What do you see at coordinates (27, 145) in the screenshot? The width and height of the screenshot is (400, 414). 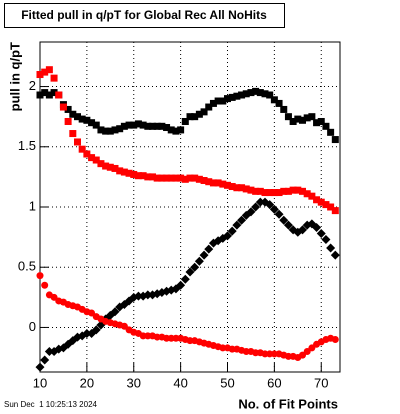 I see `y-tick-label: 1.5` at bounding box center [27, 145].